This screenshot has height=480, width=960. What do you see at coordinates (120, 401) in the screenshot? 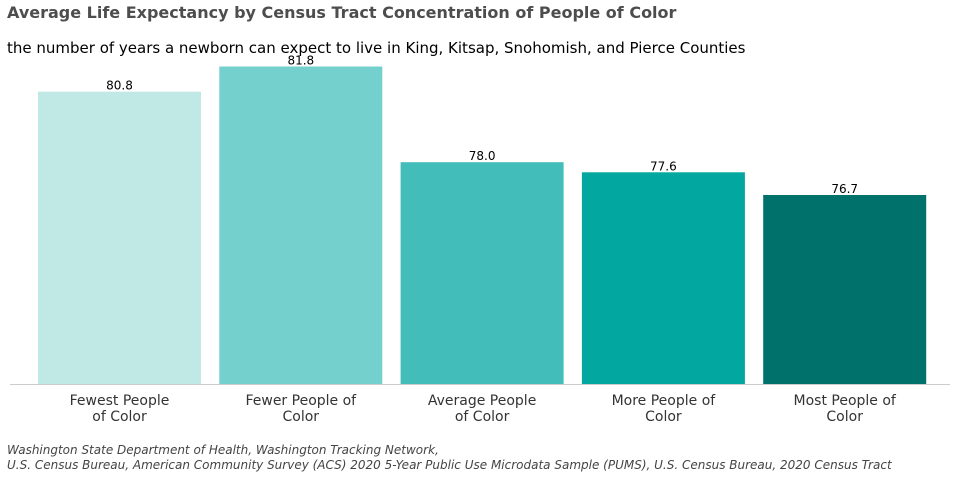
I see `x-tick-label: Fewest People` at bounding box center [120, 401].